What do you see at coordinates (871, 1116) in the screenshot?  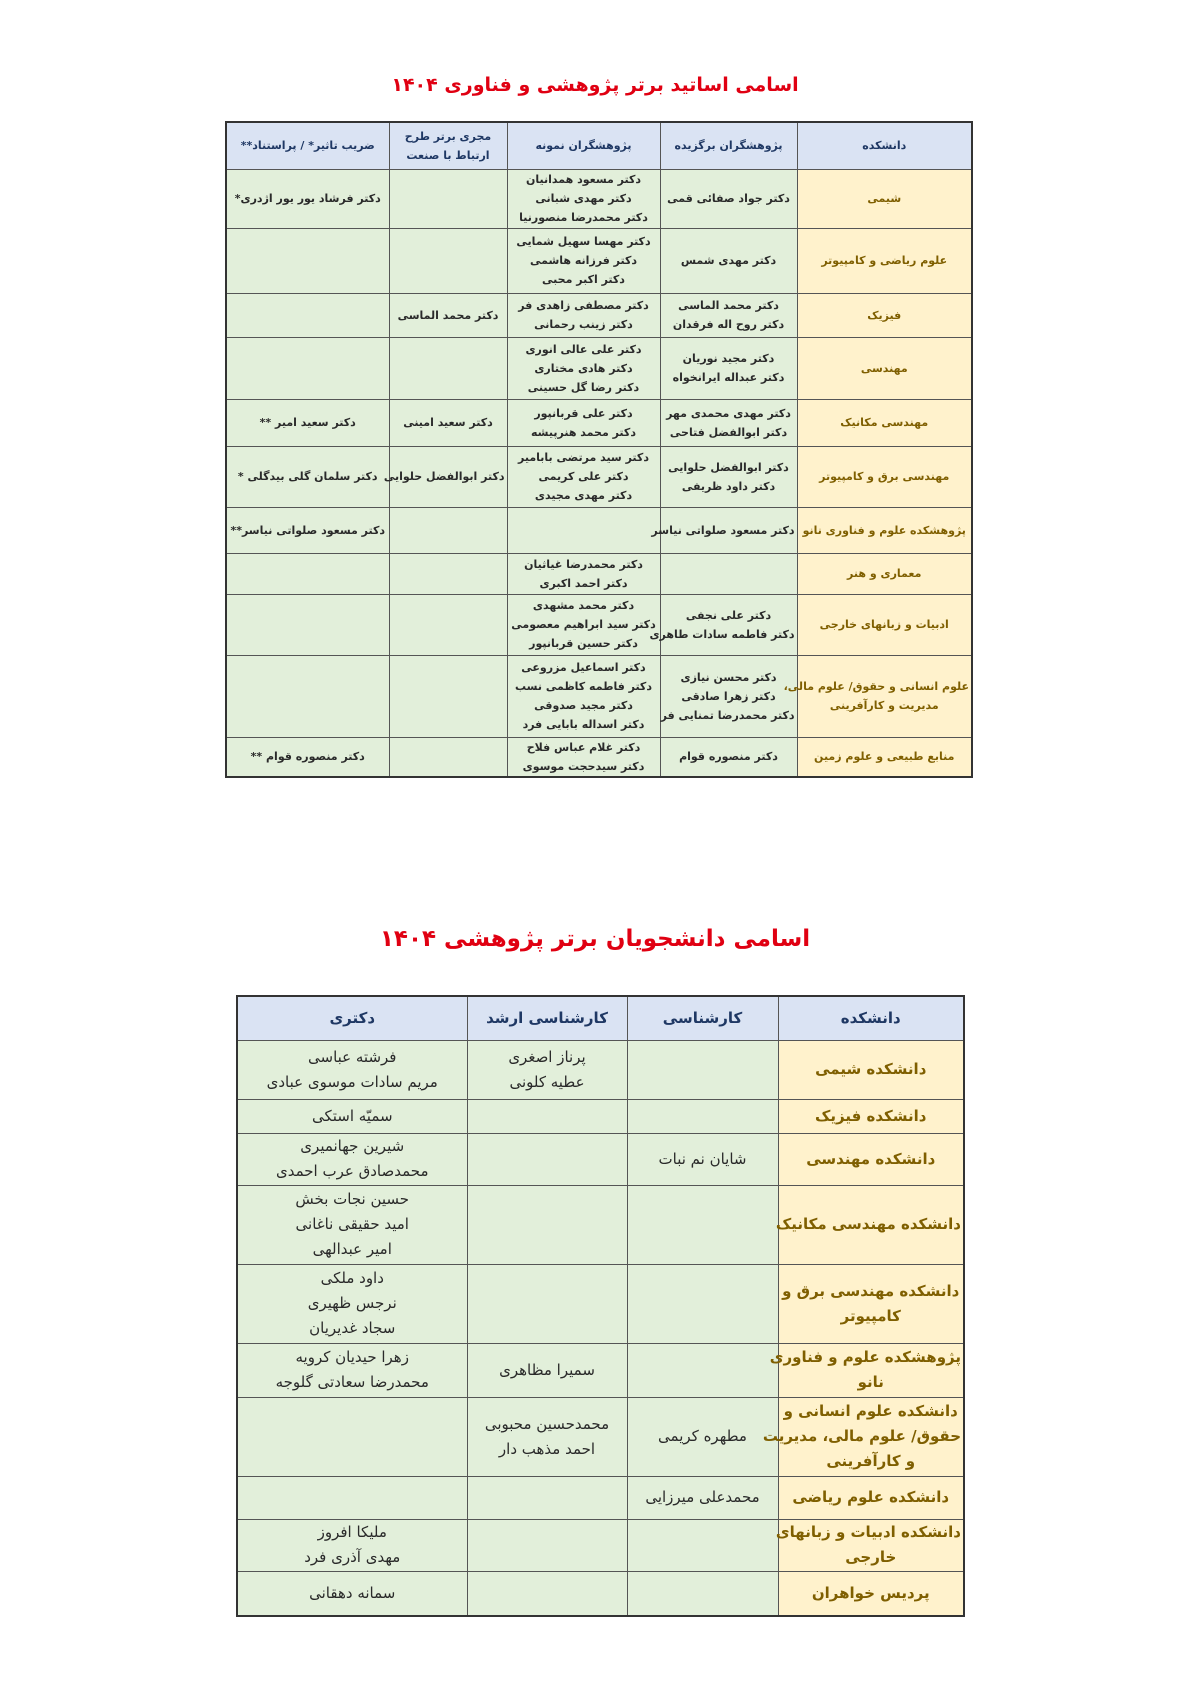 I see `faculty-cell: دانشکده فیزیک` at bounding box center [871, 1116].